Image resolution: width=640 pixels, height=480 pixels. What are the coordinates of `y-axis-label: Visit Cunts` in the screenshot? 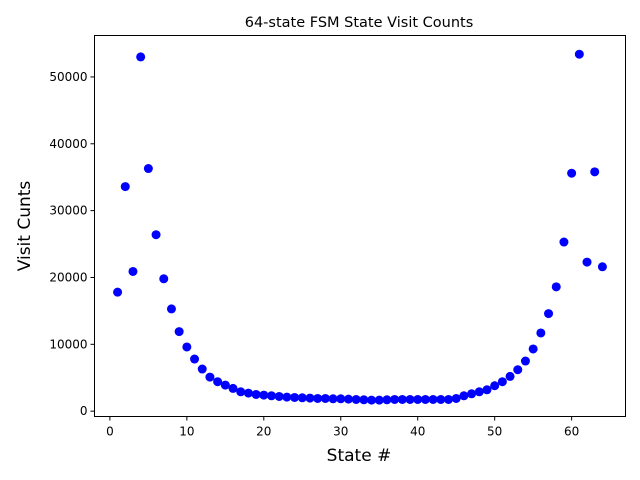 It's located at (25, 226).